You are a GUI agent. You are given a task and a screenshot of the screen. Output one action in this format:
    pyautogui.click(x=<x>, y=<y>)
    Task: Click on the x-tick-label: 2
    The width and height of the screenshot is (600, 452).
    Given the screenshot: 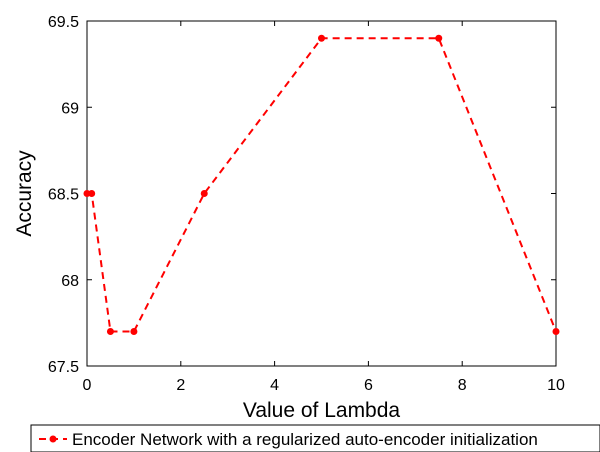 What is the action you would take?
    pyautogui.click(x=180, y=385)
    